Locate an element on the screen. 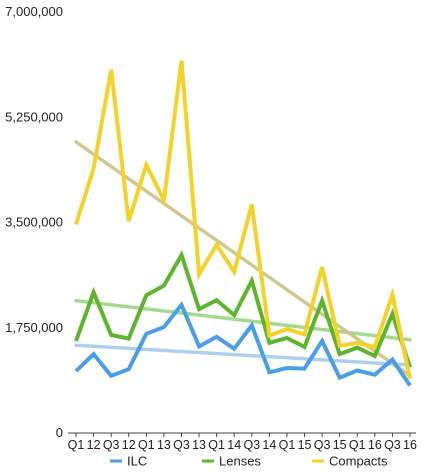  y-tick-label: 0 is located at coordinates (59, 432).